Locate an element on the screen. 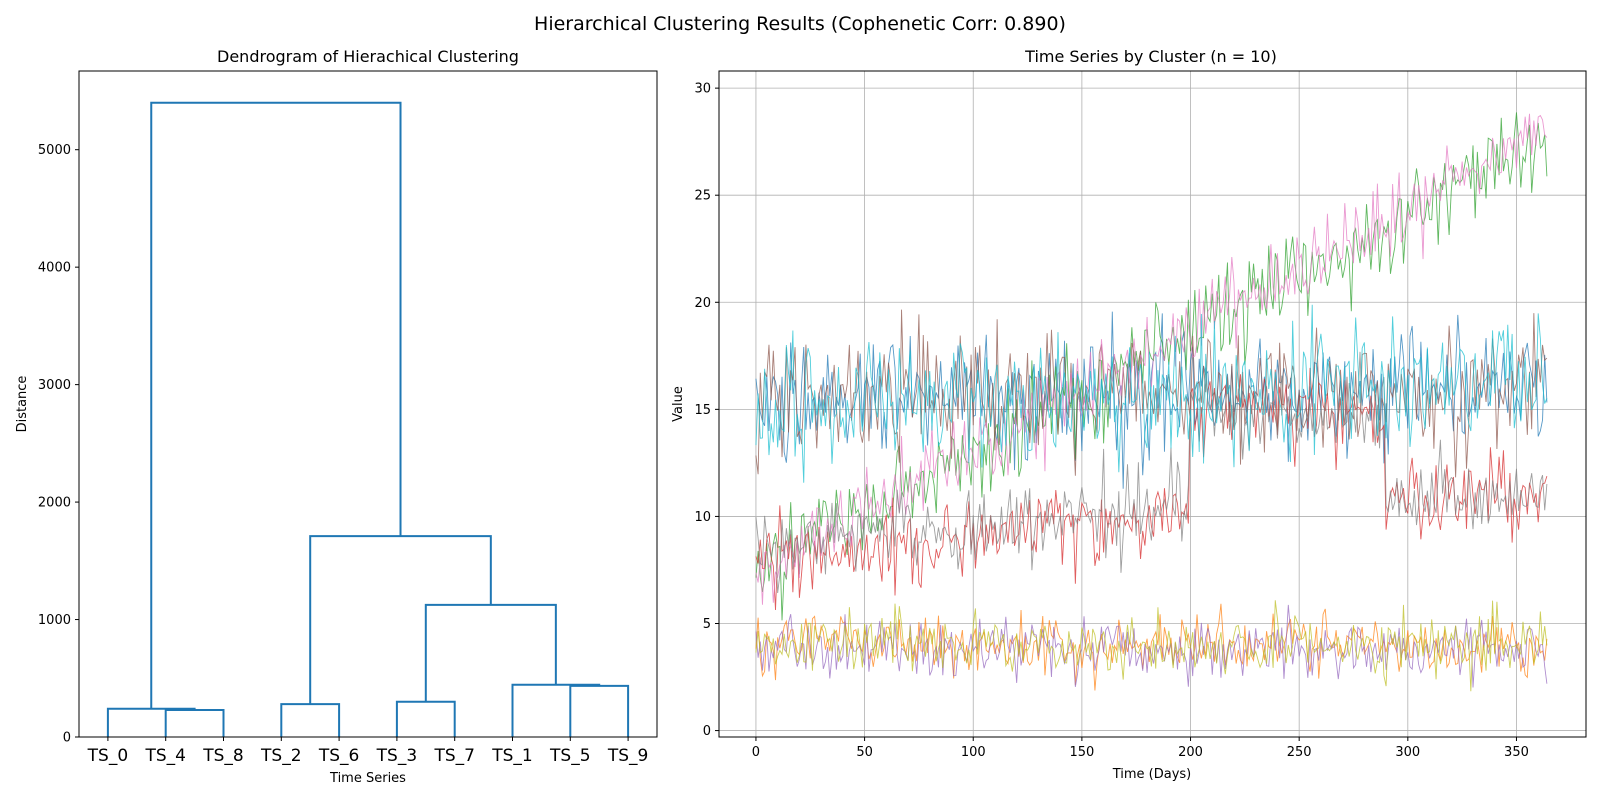 The width and height of the screenshot is (1600, 800). timeseries-x-tick-label: 150 is located at coordinates (1081, 752).